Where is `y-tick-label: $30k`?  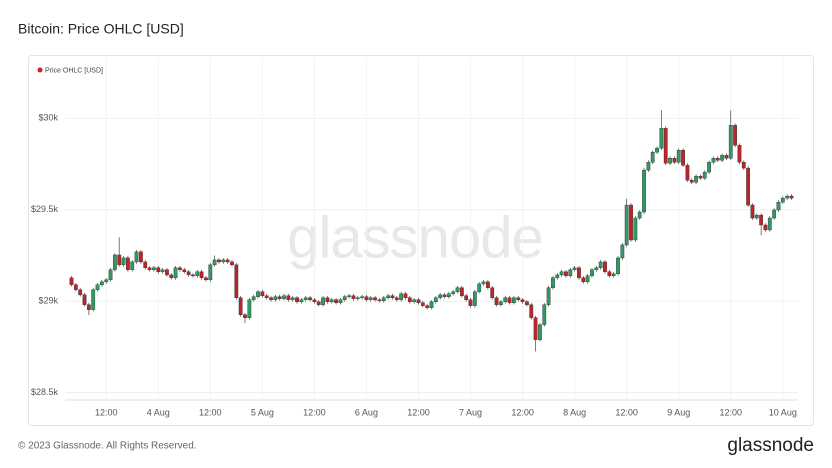
y-tick-label: $30k is located at coordinates (48, 118).